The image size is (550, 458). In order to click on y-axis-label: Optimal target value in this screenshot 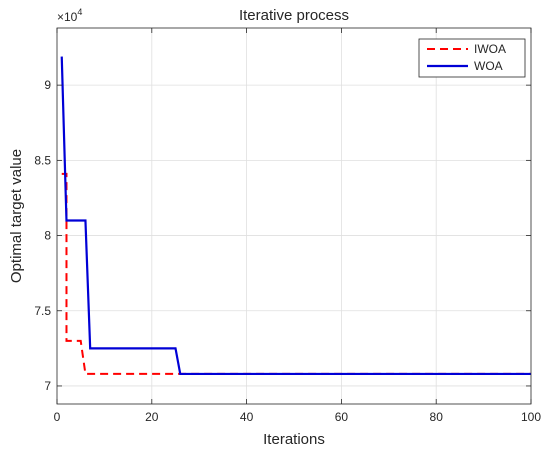, I will do `click(16, 216)`.